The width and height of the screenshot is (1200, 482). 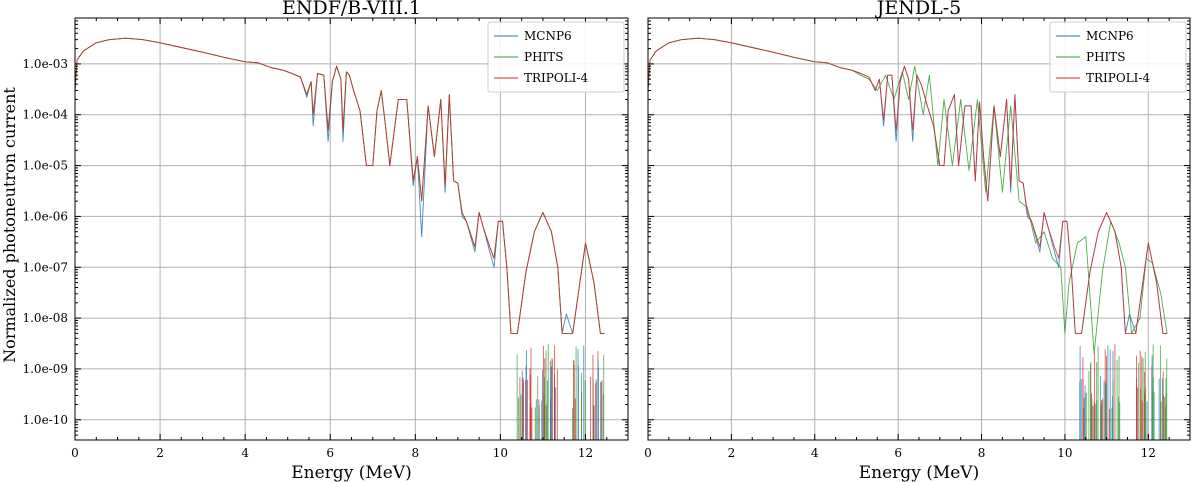 I want to click on y-tick-label: 1.0e-07, so click(x=45, y=267).